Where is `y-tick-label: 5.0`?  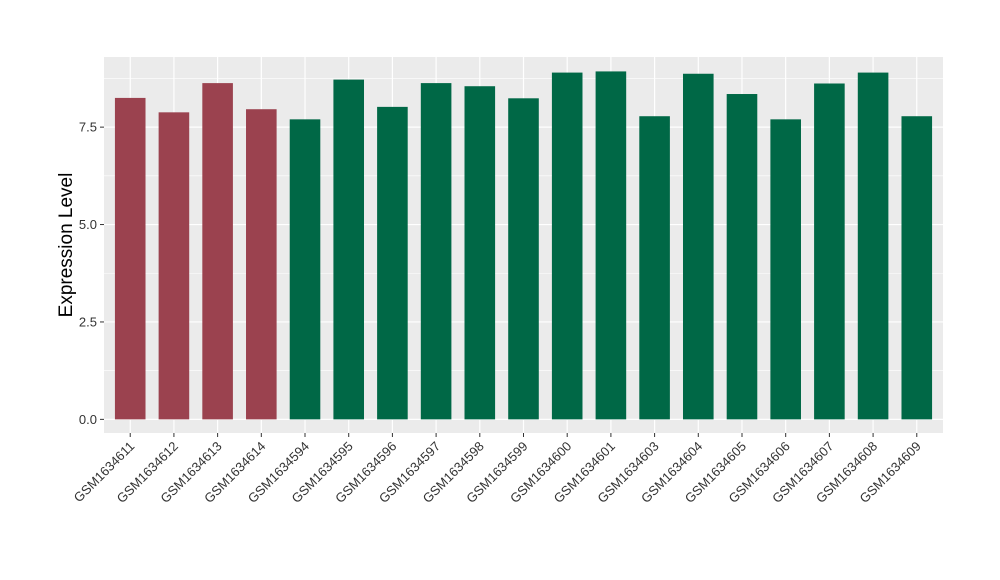 y-tick-label: 5.0 is located at coordinates (88, 224).